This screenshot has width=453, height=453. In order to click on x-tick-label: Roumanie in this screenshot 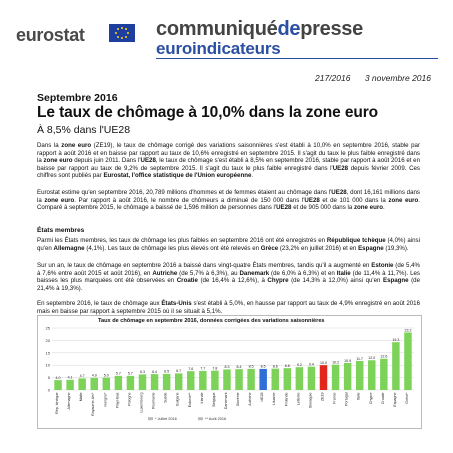, I will do `click(154, 401)`.